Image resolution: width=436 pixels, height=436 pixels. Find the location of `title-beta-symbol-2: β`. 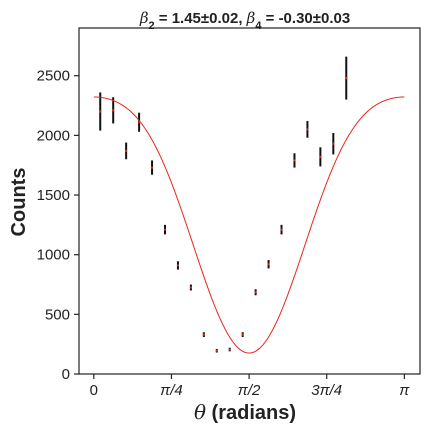

title-beta-symbol-2: β is located at coordinates (251, 18).